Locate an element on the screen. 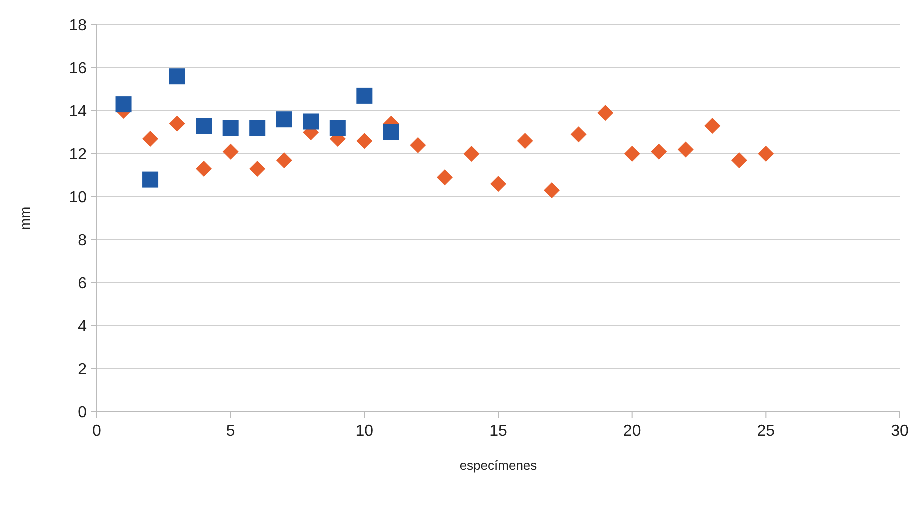 This screenshot has height=510, width=918. x-tick-label: 0 is located at coordinates (97, 431).